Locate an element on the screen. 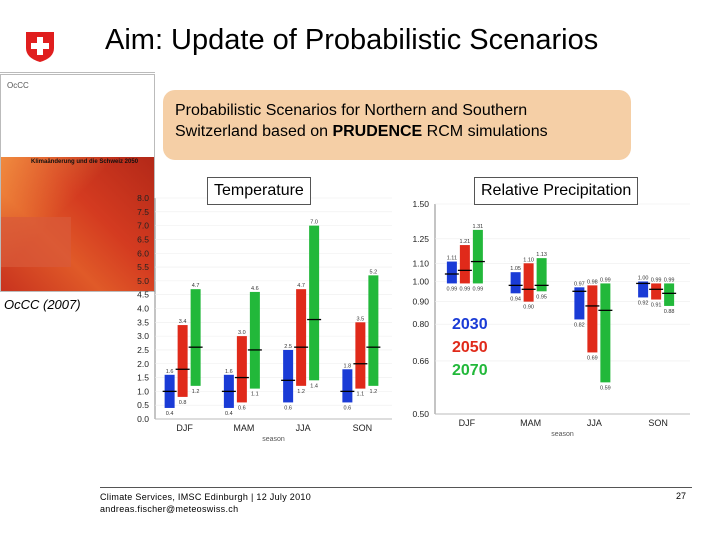  report-cover-image: OcCC Klimaänderung und die Schweiz 2050 is located at coordinates (77, 183).